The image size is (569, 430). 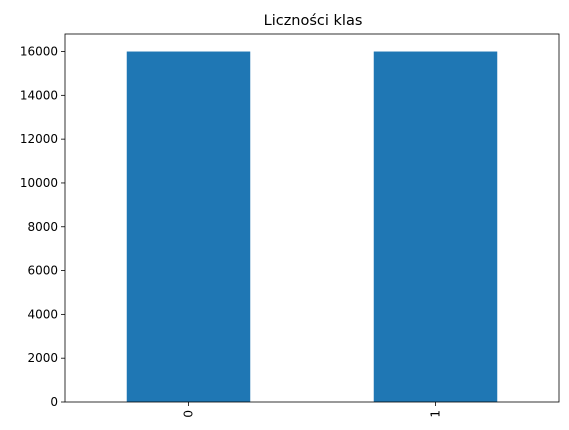 I want to click on y-tick-label: 10000, so click(x=39, y=183).